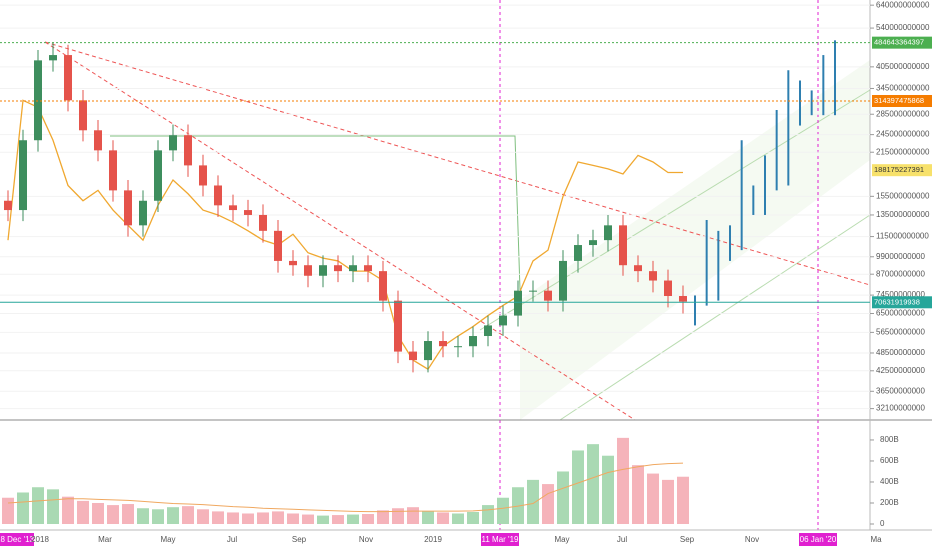  Describe the element at coordinates (902, 236) in the screenshot. I see `y-tick-label: 115000000000` at that location.